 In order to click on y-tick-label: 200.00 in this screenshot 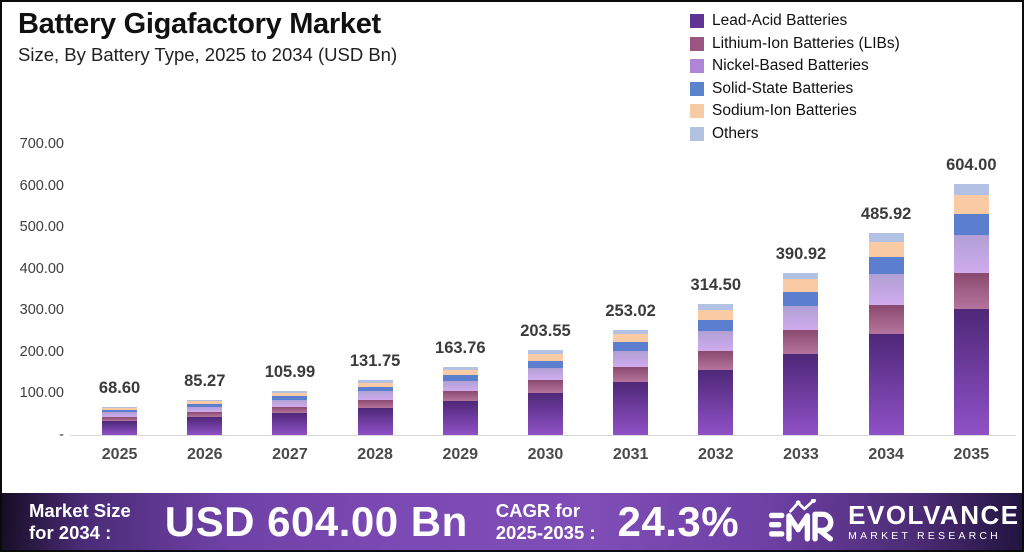, I will do `click(41, 351)`.